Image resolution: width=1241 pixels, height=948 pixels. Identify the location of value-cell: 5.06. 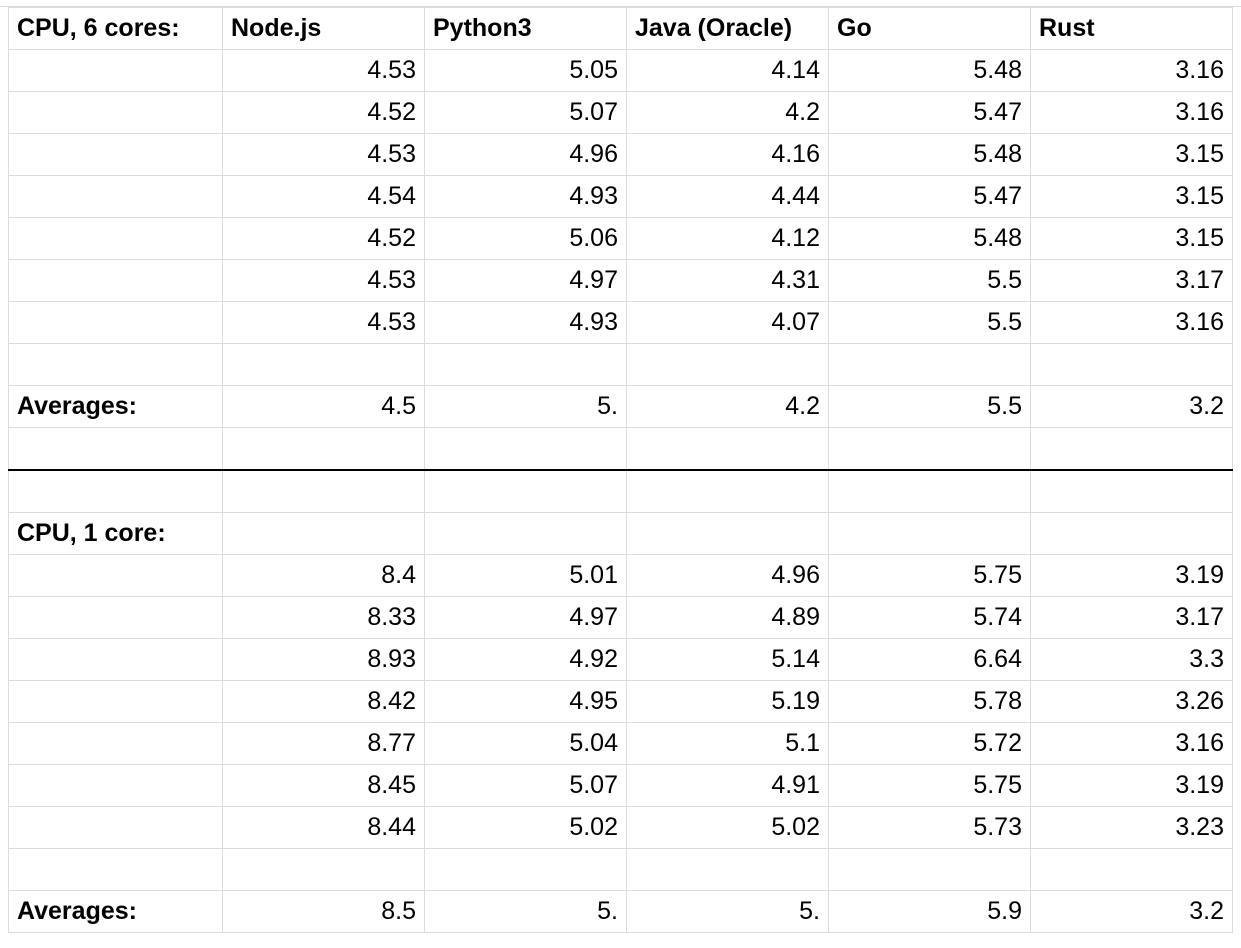
(525, 238).